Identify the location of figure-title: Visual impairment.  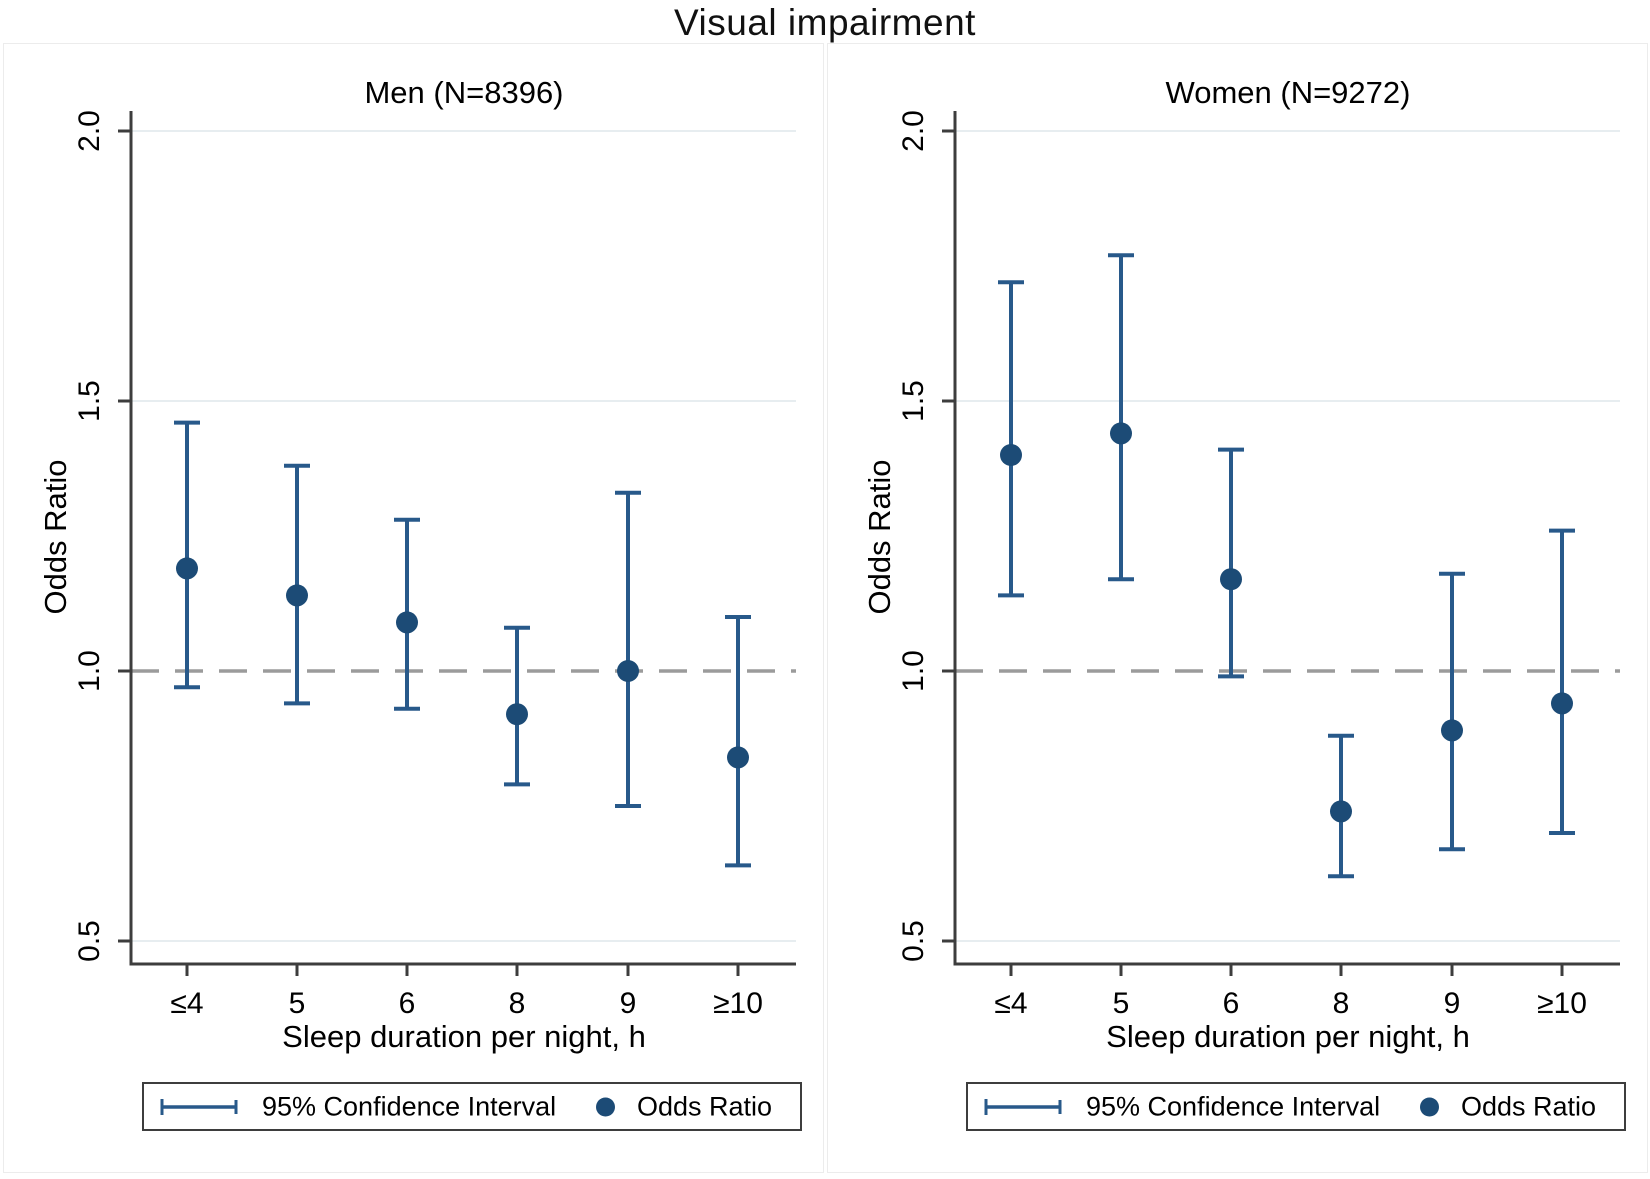
(825, 22).